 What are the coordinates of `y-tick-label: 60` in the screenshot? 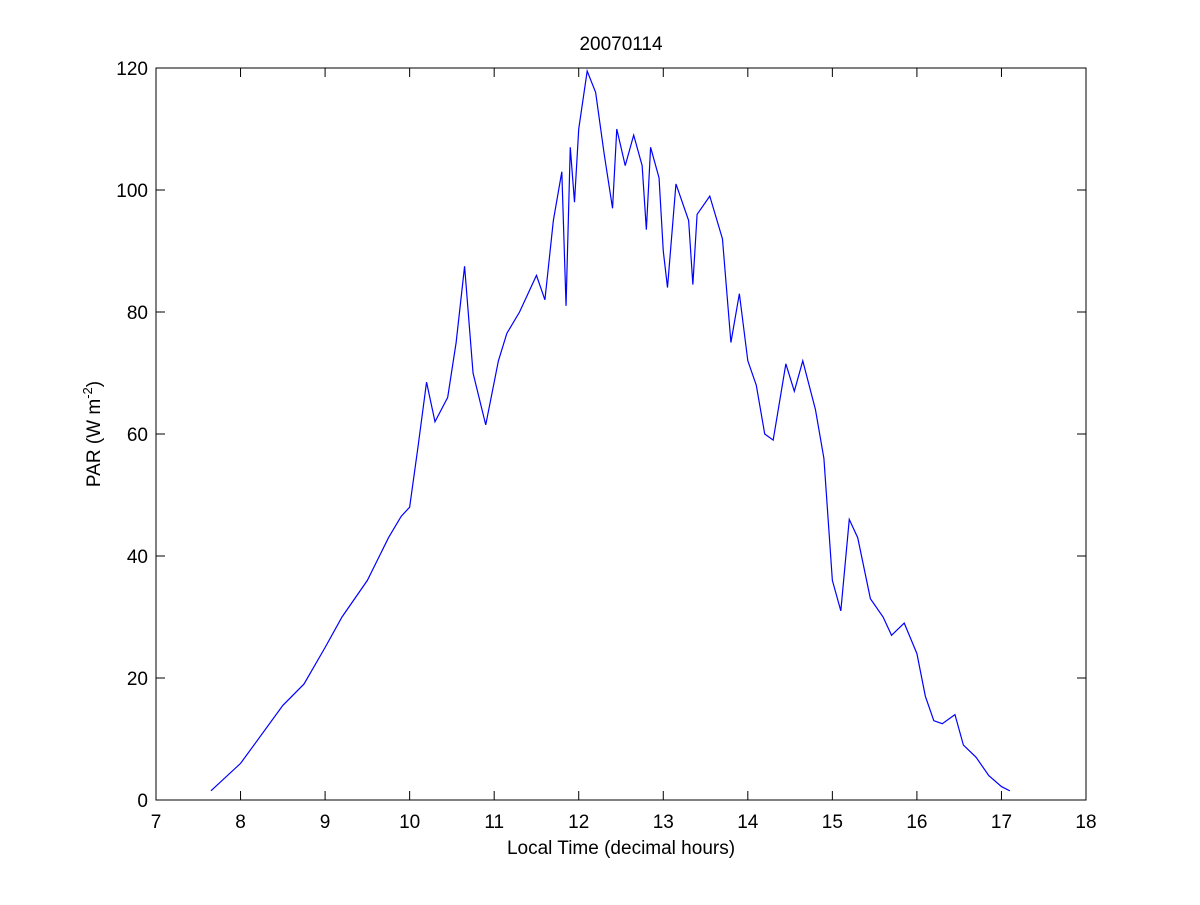 It's located at (137, 435).